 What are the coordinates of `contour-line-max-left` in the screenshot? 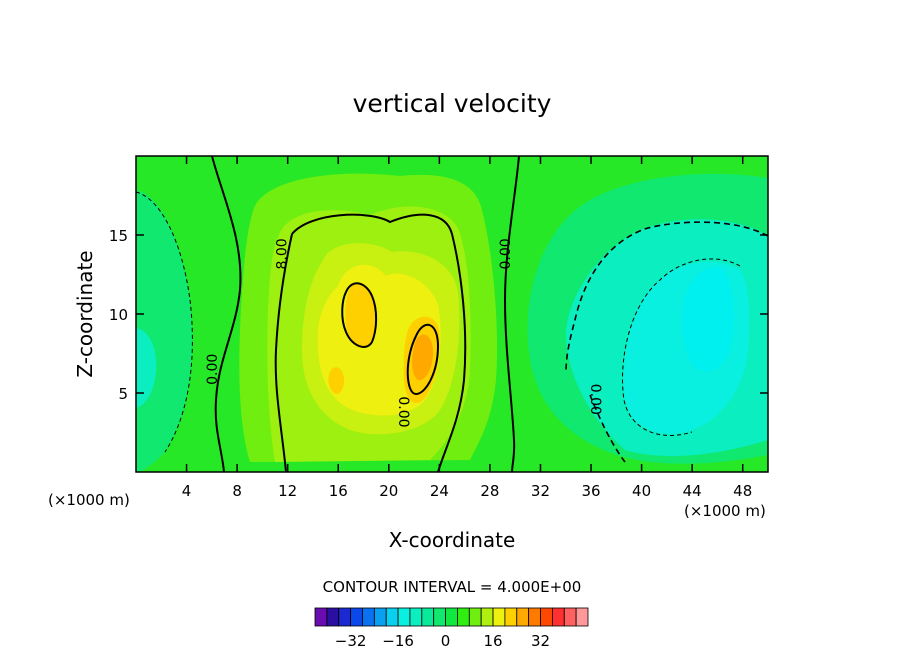 It's located at (359, 315).